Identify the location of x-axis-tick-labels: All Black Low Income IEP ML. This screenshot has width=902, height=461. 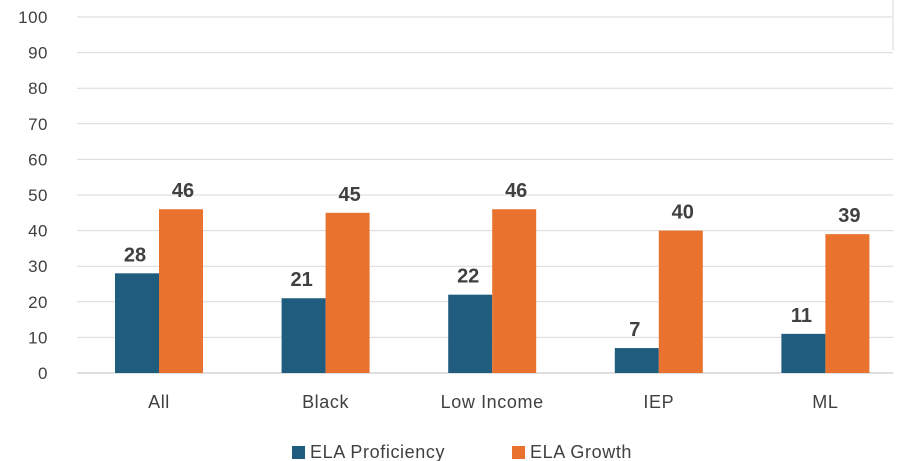
(493, 402).